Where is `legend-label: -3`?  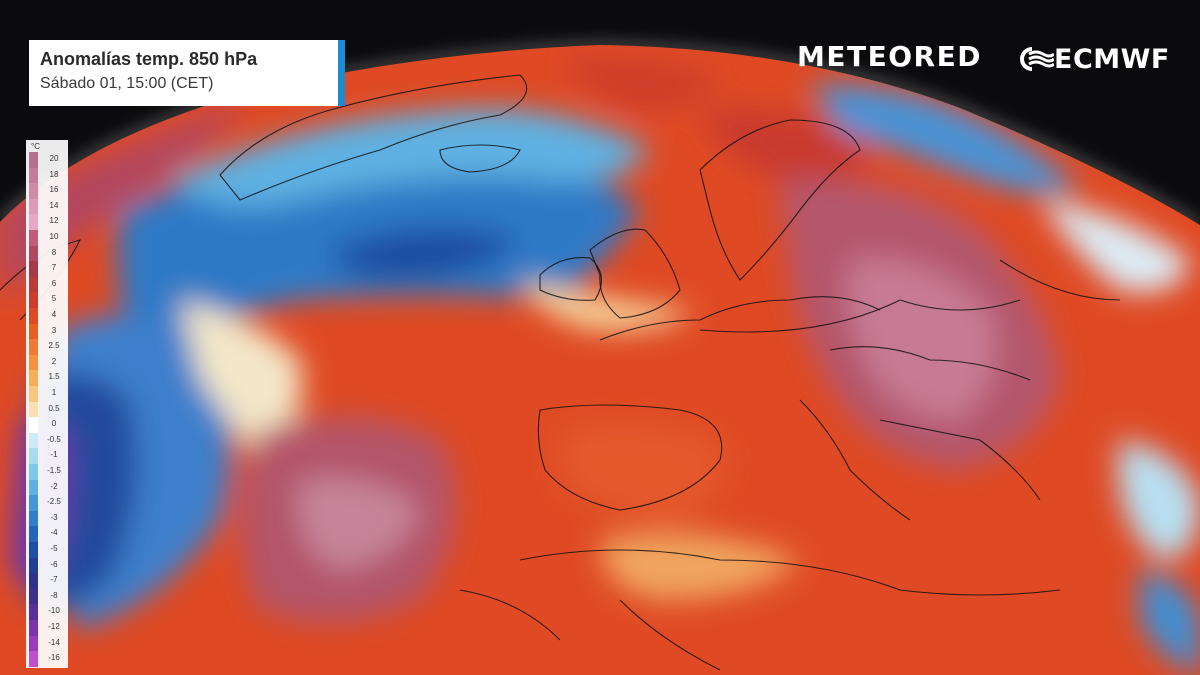
legend-label: -3 is located at coordinates (54, 517).